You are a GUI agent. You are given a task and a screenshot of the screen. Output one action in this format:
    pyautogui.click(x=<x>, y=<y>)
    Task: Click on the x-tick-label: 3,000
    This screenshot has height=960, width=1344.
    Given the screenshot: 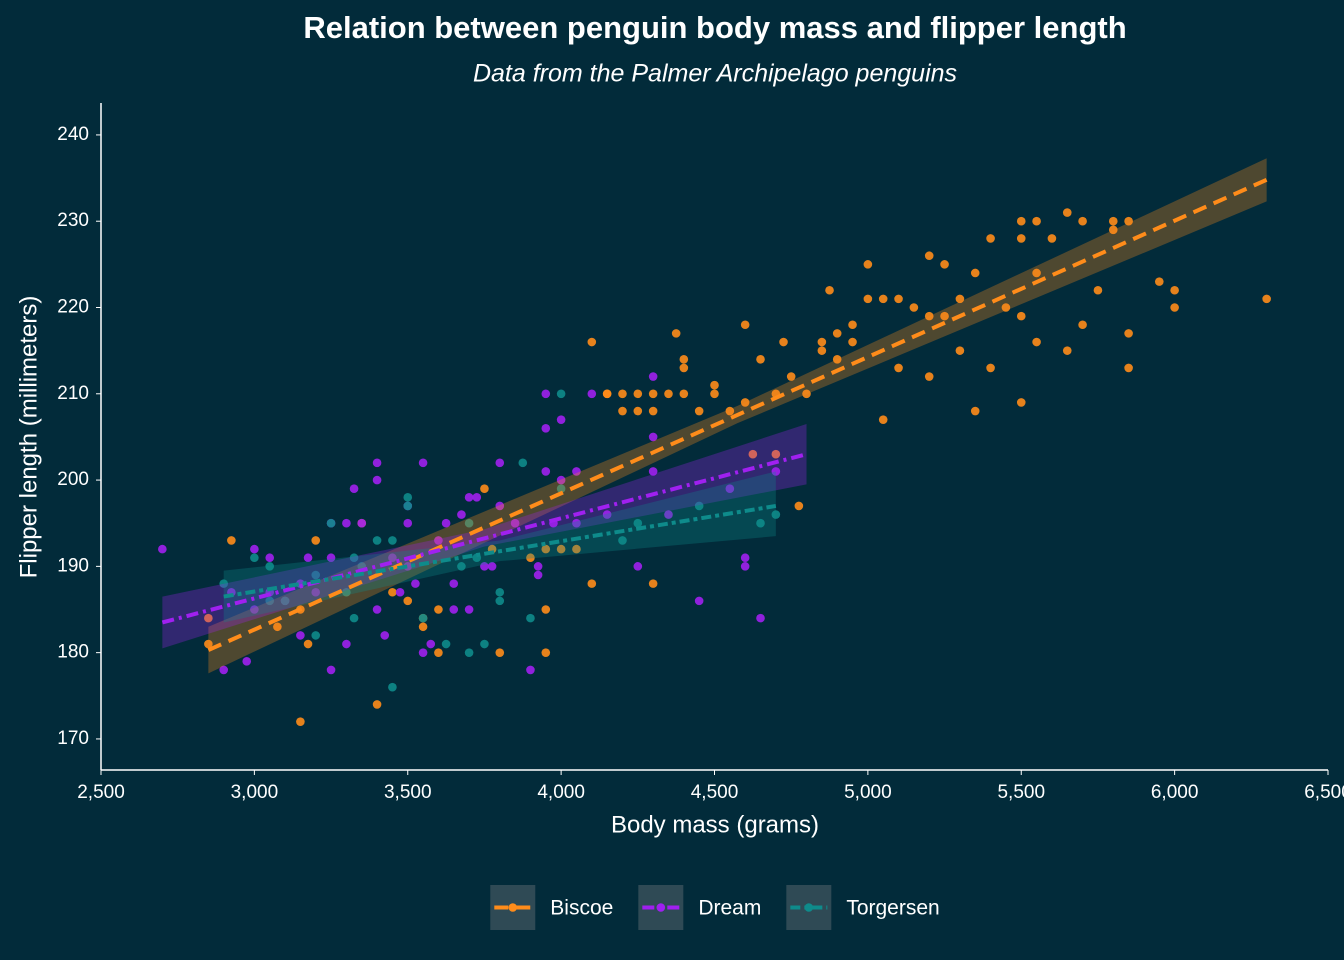 What is the action you would take?
    pyautogui.click(x=255, y=792)
    